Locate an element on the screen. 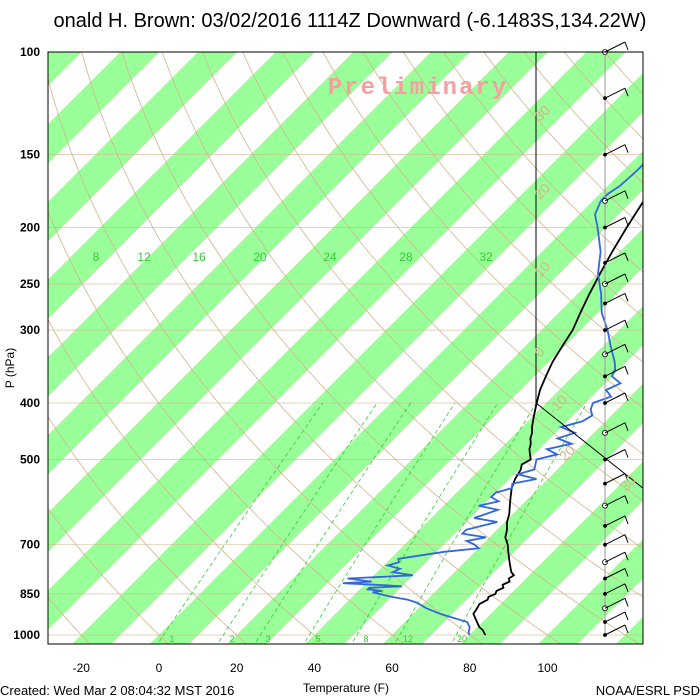 The height and width of the screenshot is (700, 700). mixing-ratio-bottom-label: 8 is located at coordinates (365, 639).